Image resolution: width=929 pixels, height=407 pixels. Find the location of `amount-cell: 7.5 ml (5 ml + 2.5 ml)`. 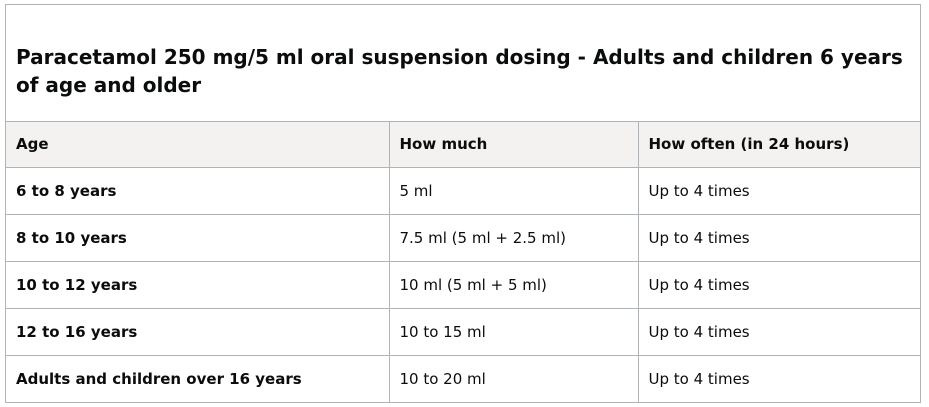

amount-cell: 7.5 ml (5 ml + 2.5 ml) is located at coordinates (514, 238).